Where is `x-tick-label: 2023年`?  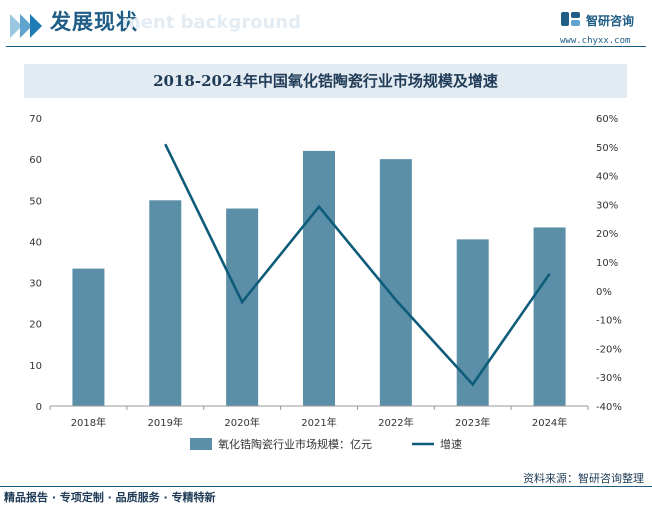 x-tick-label: 2023年 is located at coordinates (472, 422).